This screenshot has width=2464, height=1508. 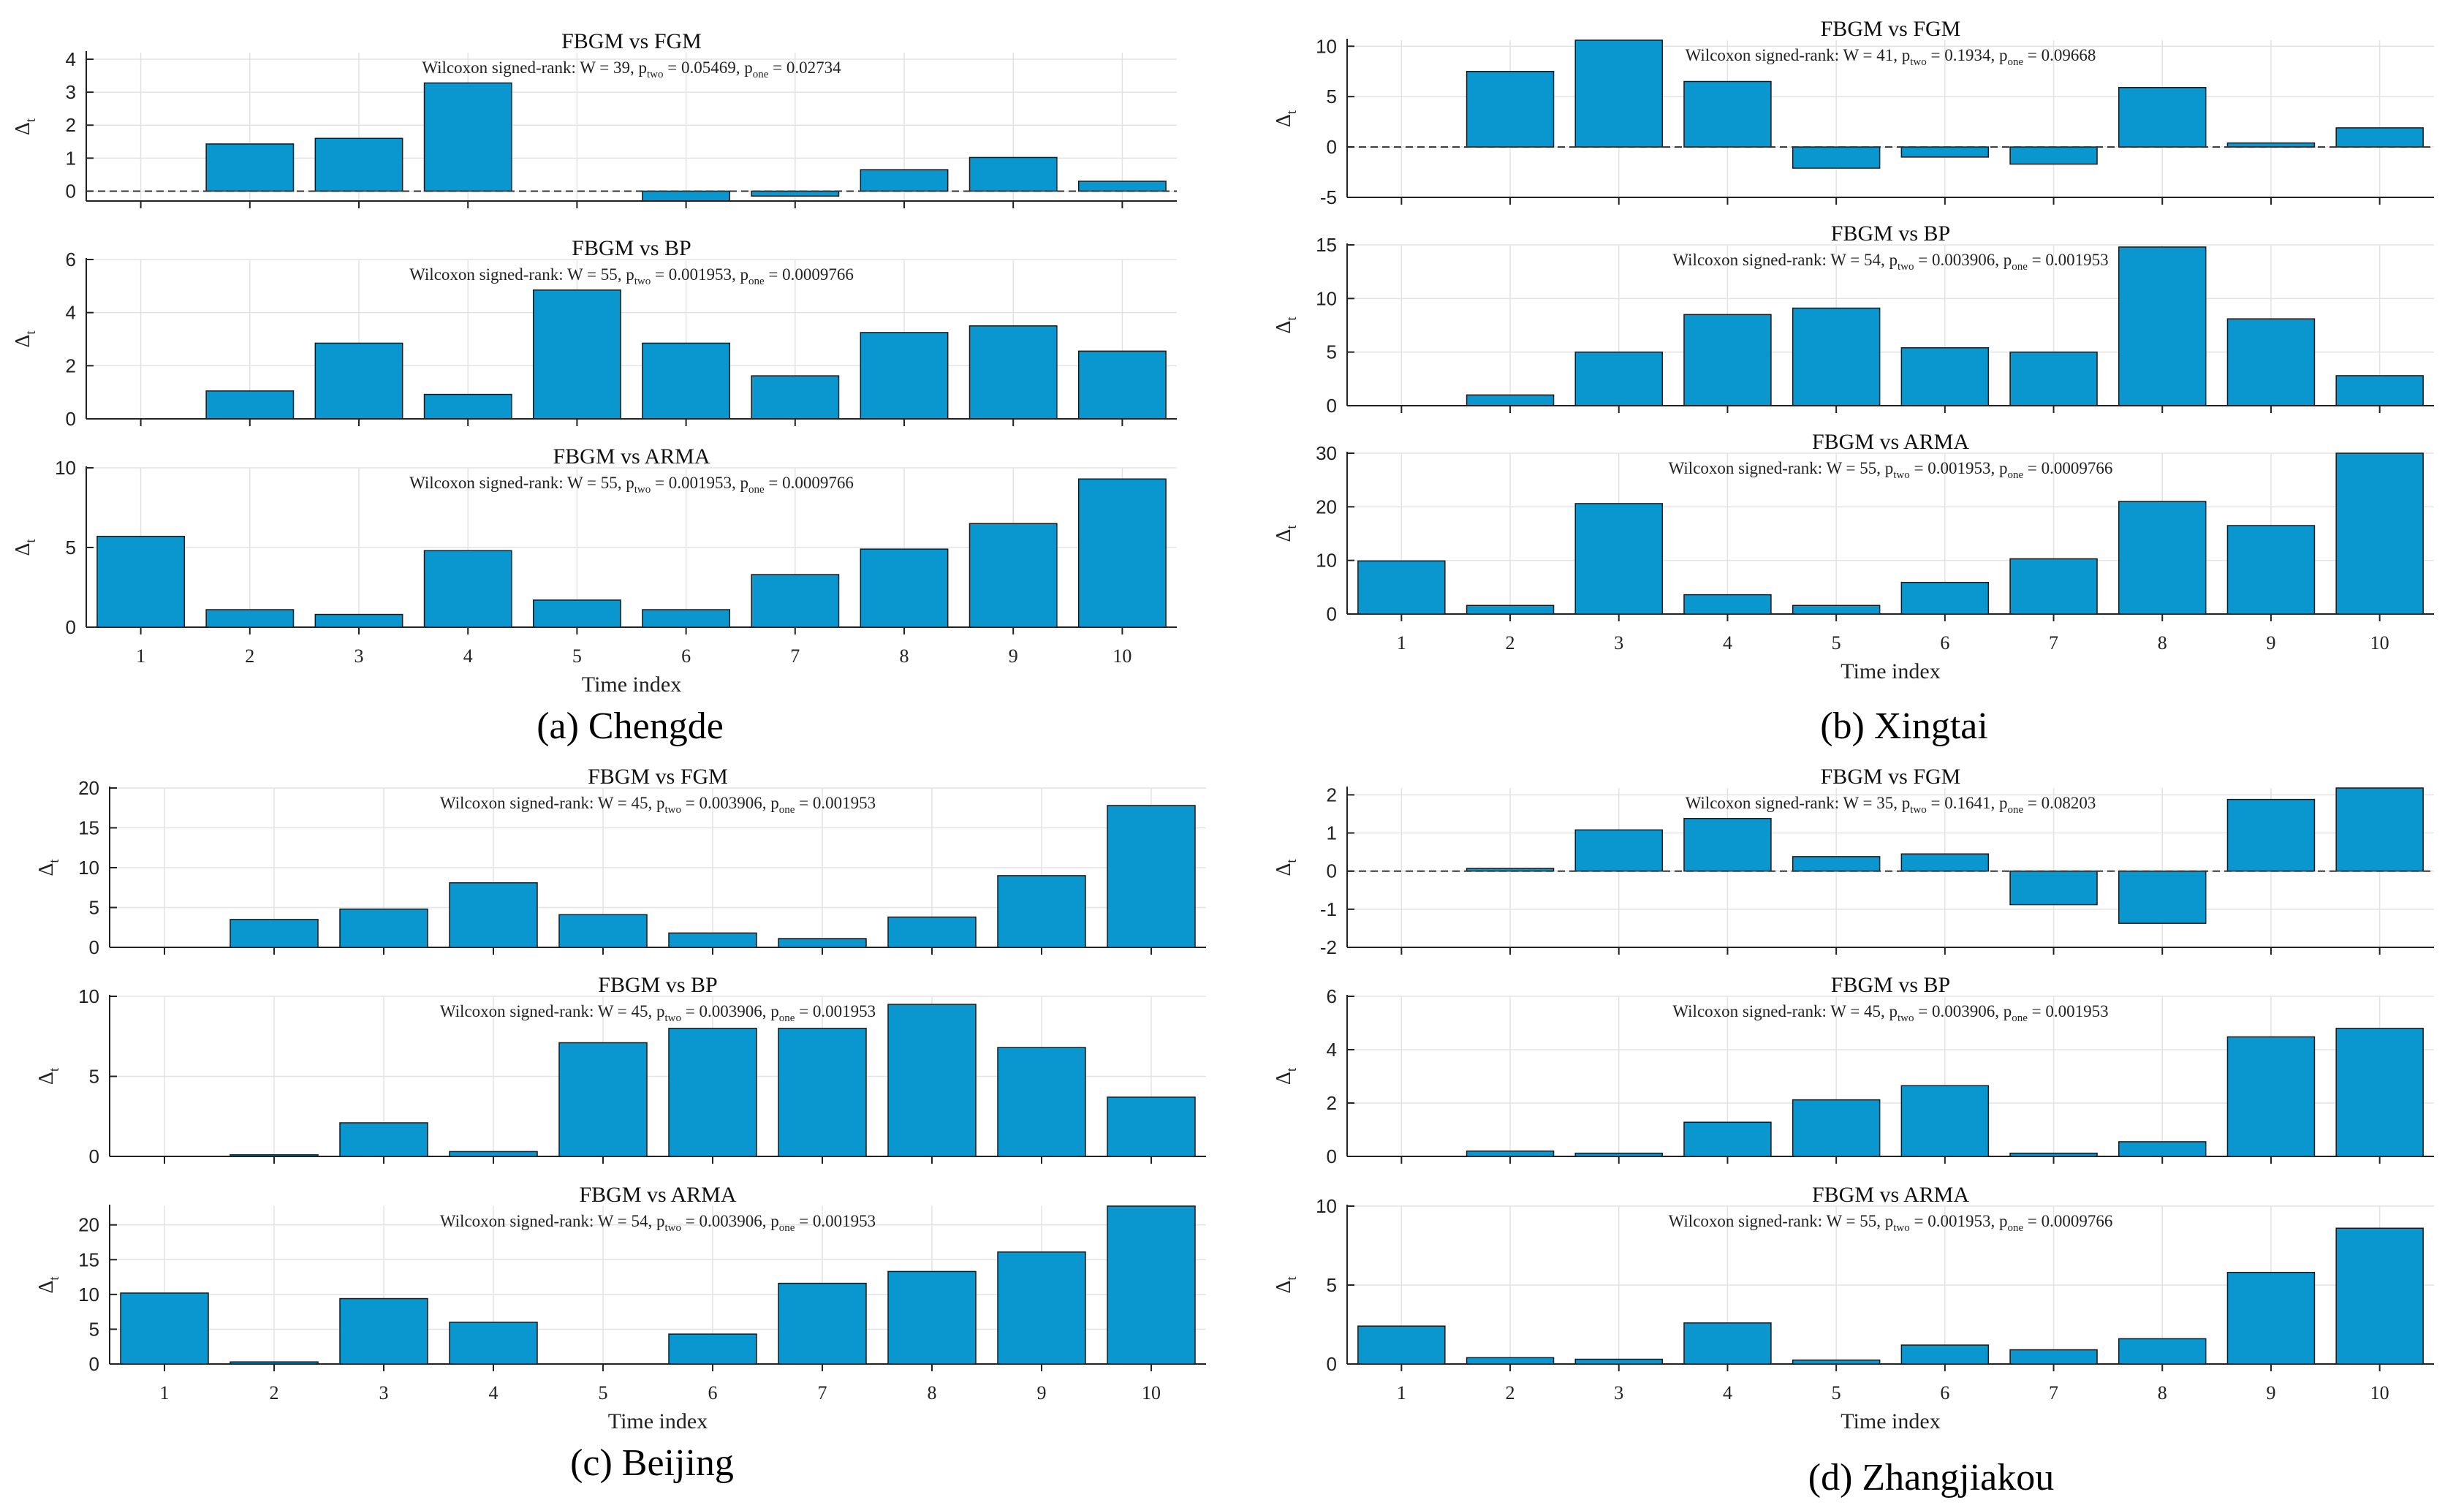 I want to click on caption-d: (d) Zhangjiakou, so click(x=1931, y=1477).